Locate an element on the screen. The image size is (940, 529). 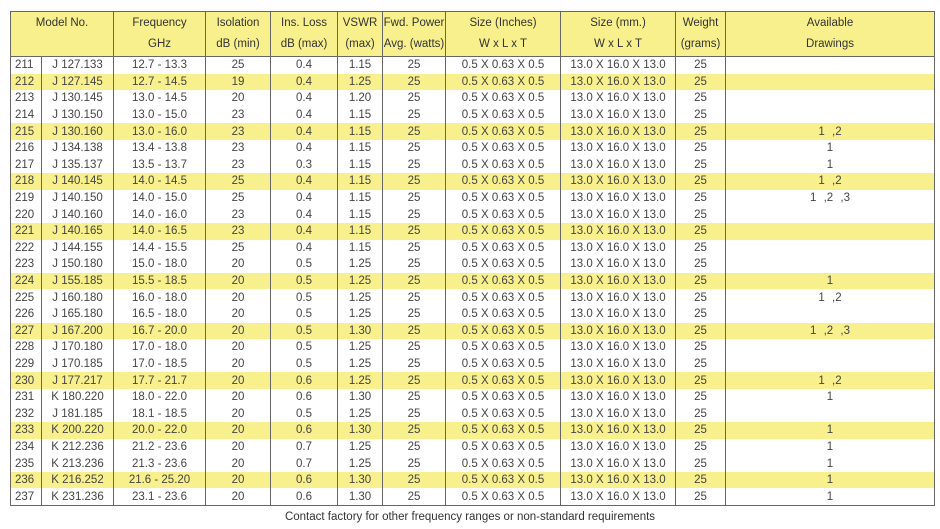
row-number: 226 is located at coordinates (26, 314).